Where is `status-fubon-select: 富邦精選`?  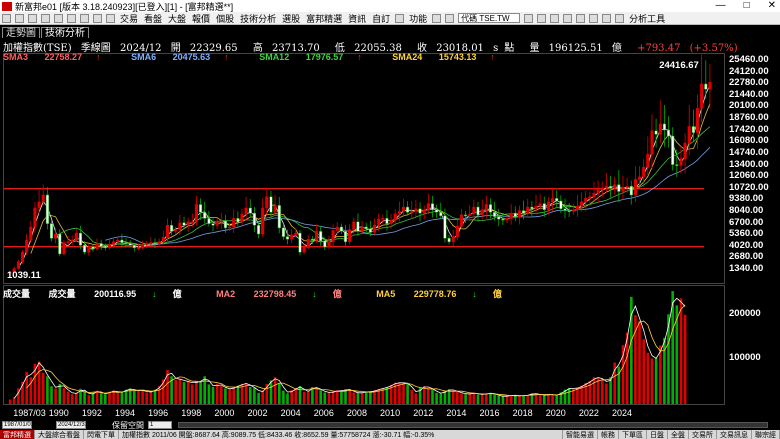 status-fubon-select: 富邦精選 is located at coordinates (17, 434).